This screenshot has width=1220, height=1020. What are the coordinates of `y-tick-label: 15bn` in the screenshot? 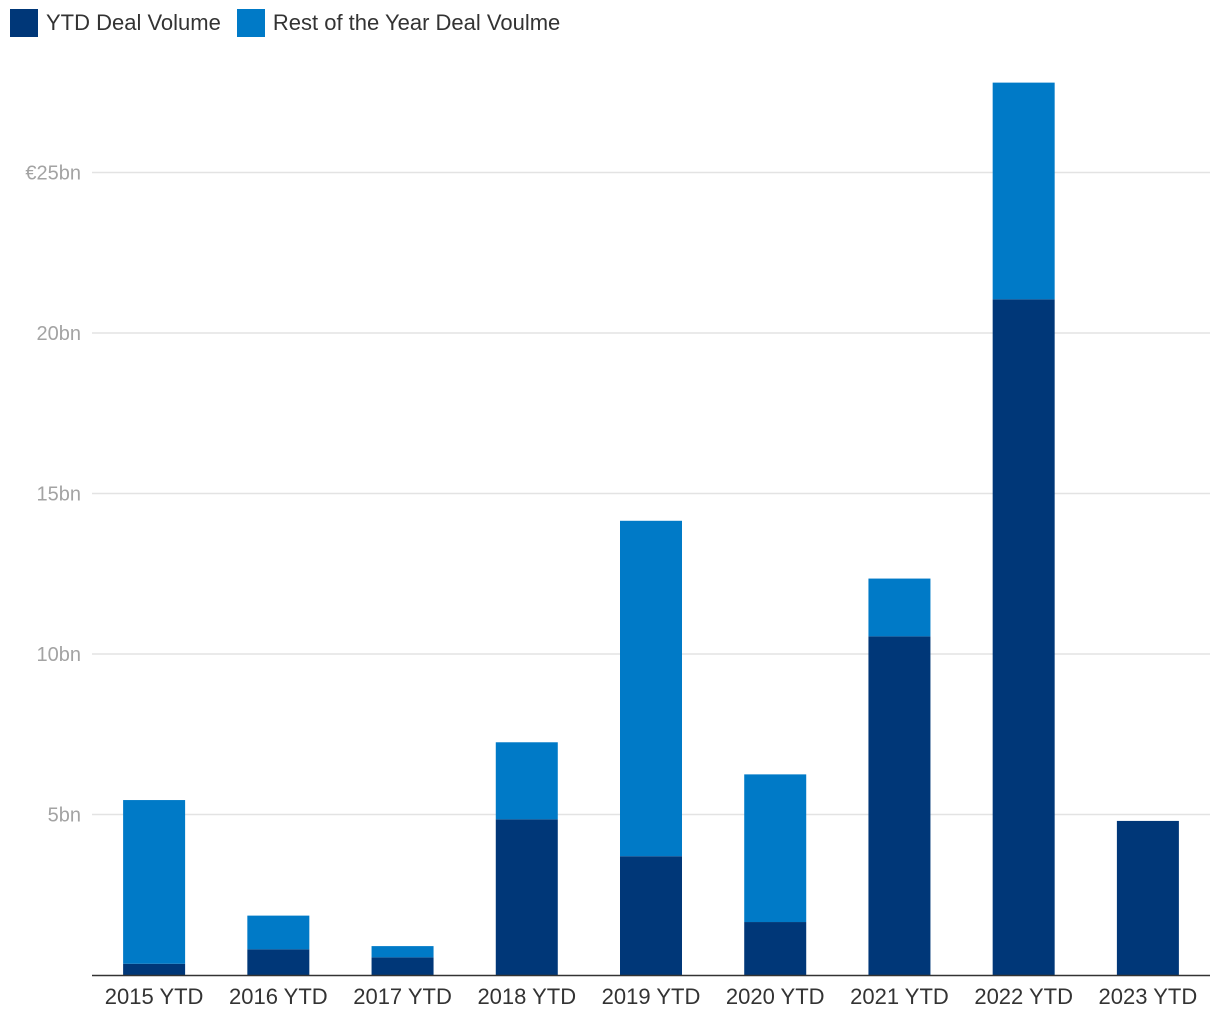 It's located at (59, 495).